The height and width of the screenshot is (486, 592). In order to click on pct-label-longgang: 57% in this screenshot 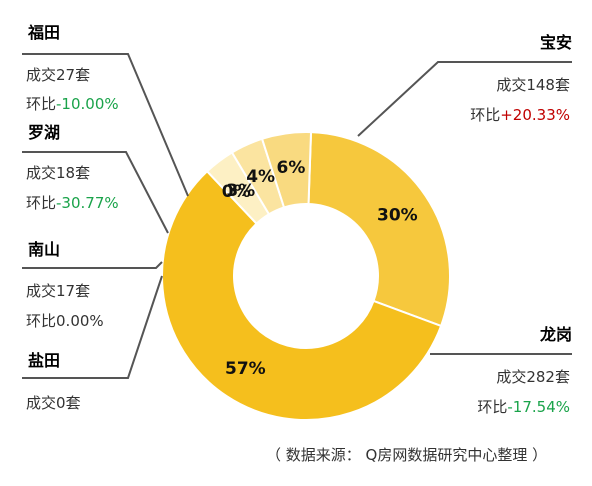, I will do `click(245, 369)`.